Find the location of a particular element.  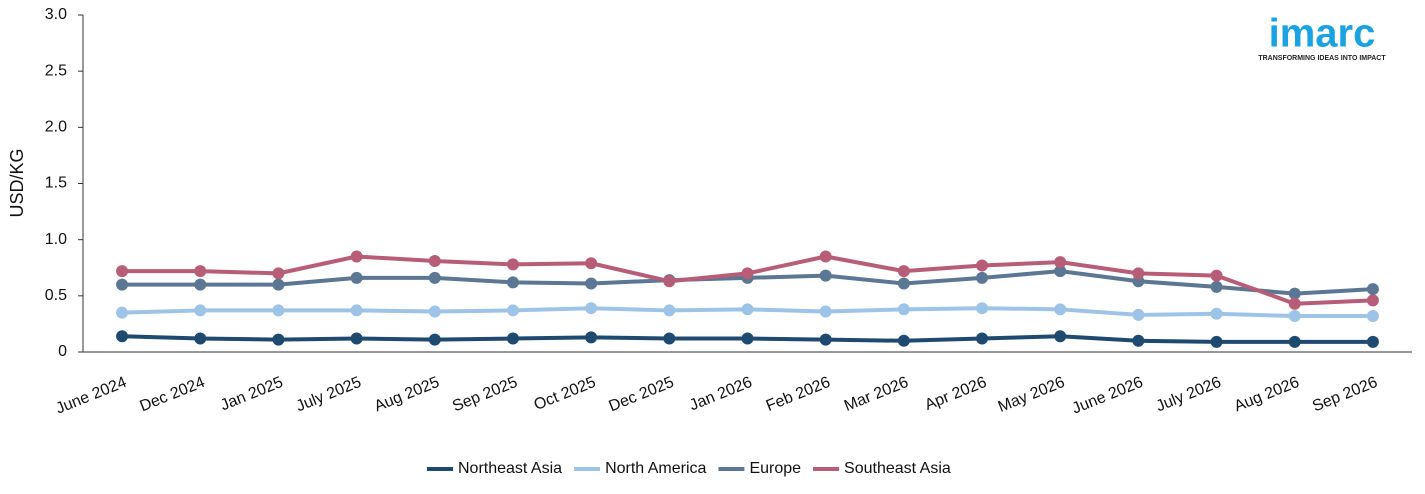

x-tick-label: Dec 2025 is located at coordinates (642, 394).